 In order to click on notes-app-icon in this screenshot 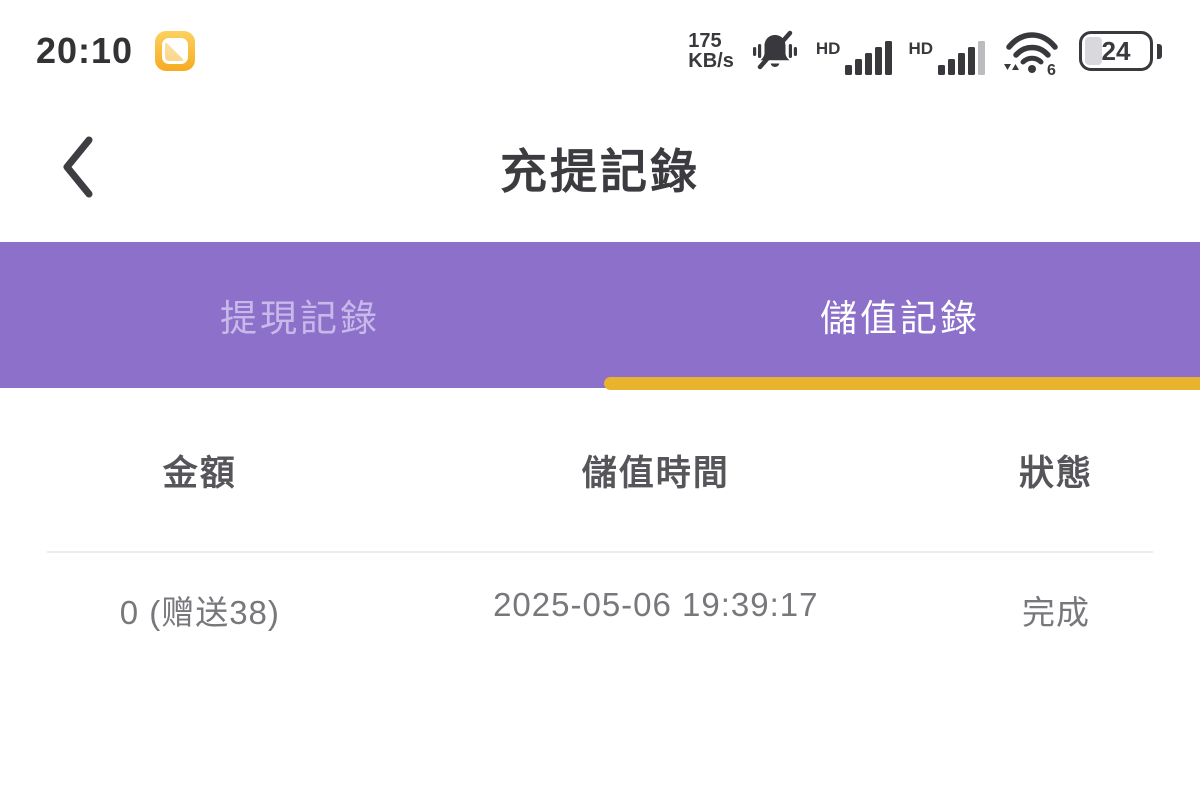, I will do `click(175, 51)`.